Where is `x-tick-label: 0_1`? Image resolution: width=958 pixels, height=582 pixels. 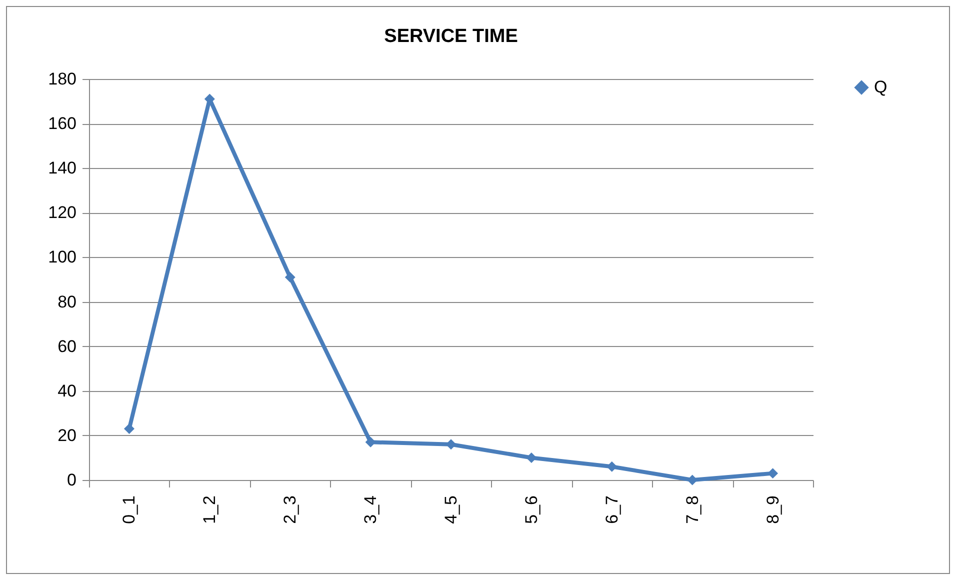
x-tick-label: 0_1 is located at coordinates (129, 510).